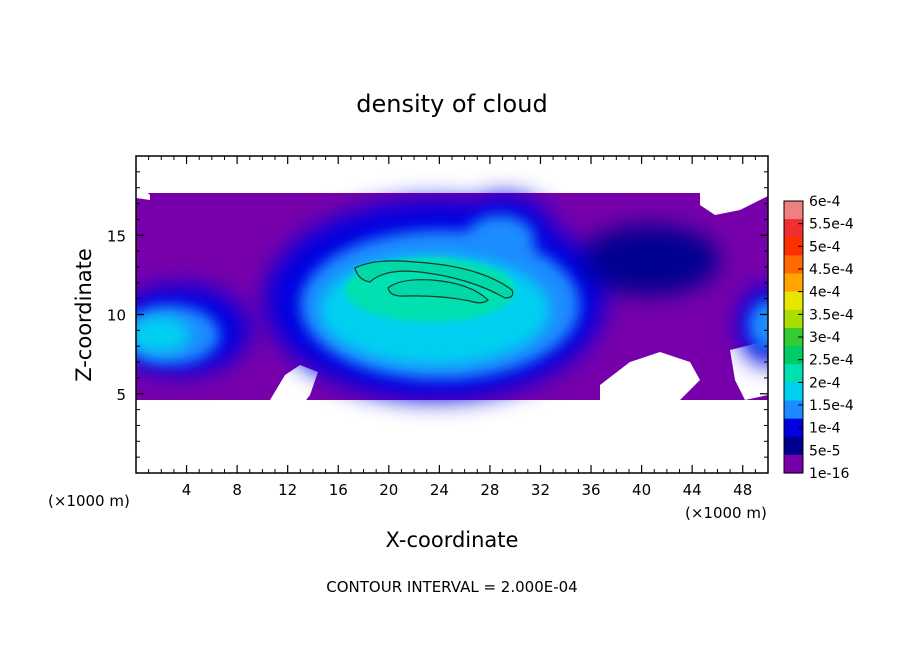 The width and height of the screenshot is (904, 654). What do you see at coordinates (116, 236) in the screenshot?
I see `y-tick-label: 15` at bounding box center [116, 236].